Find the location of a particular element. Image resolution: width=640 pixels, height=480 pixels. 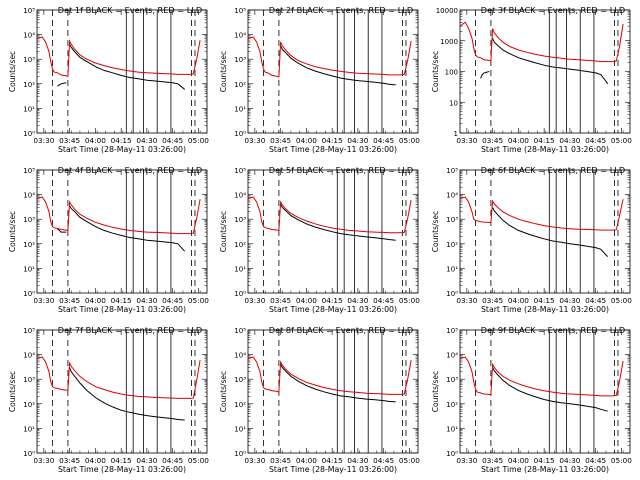

chart-title: Det 4f BLACK = Events, RED = LLD is located at coordinates (130, 170).